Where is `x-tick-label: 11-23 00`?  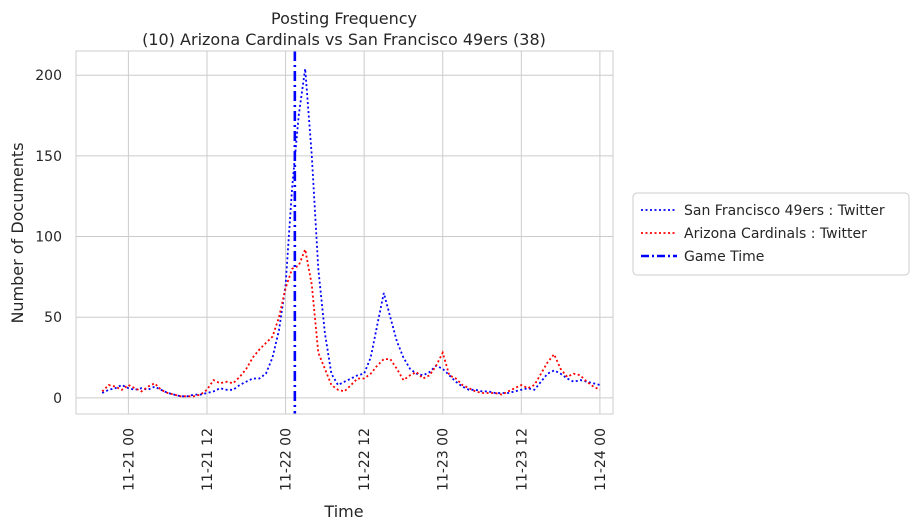
x-tick-label: 11-23 00 is located at coordinates (444, 459).